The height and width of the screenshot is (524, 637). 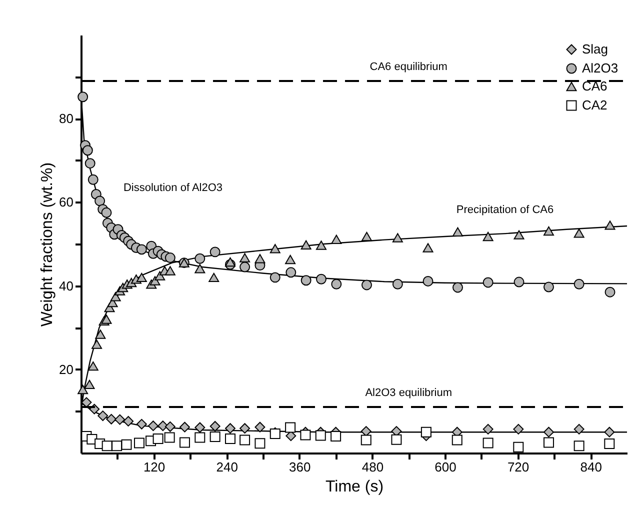 I want to click on legend-label: CA6, so click(x=595, y=86).